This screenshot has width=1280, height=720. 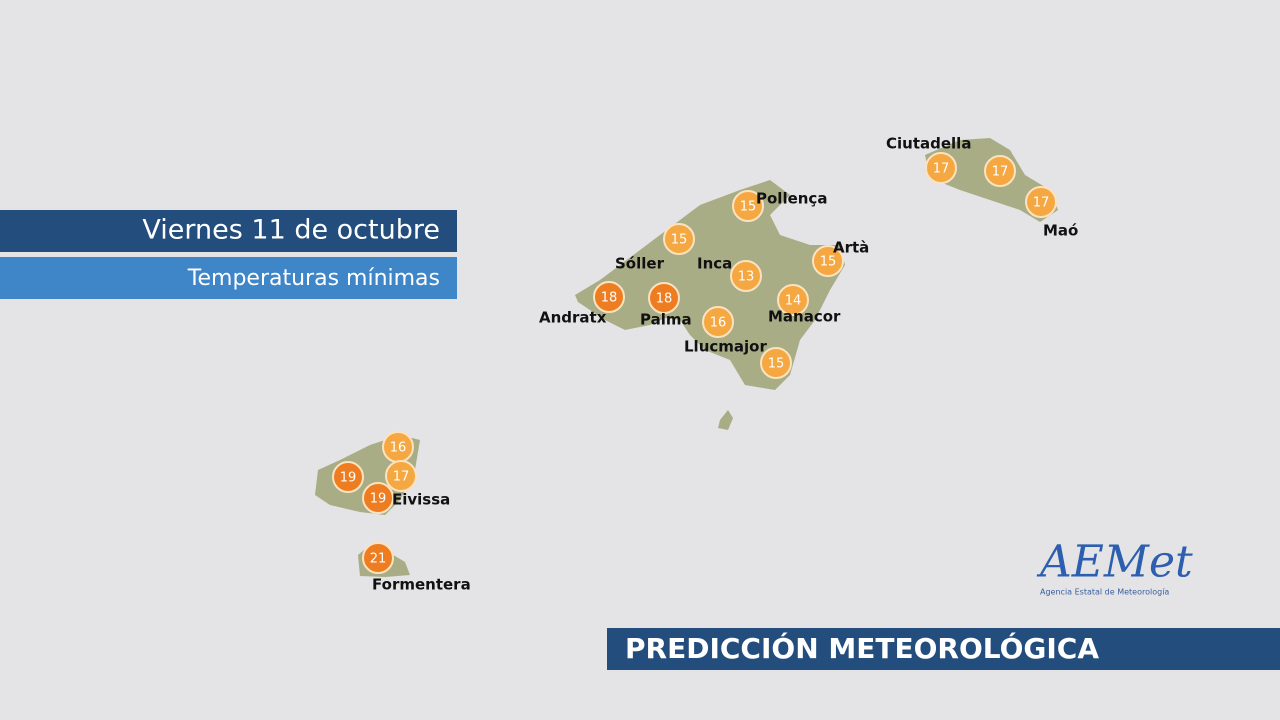 I want to click on date: Viernes 11 de octubre, so click(x=291, y=230).